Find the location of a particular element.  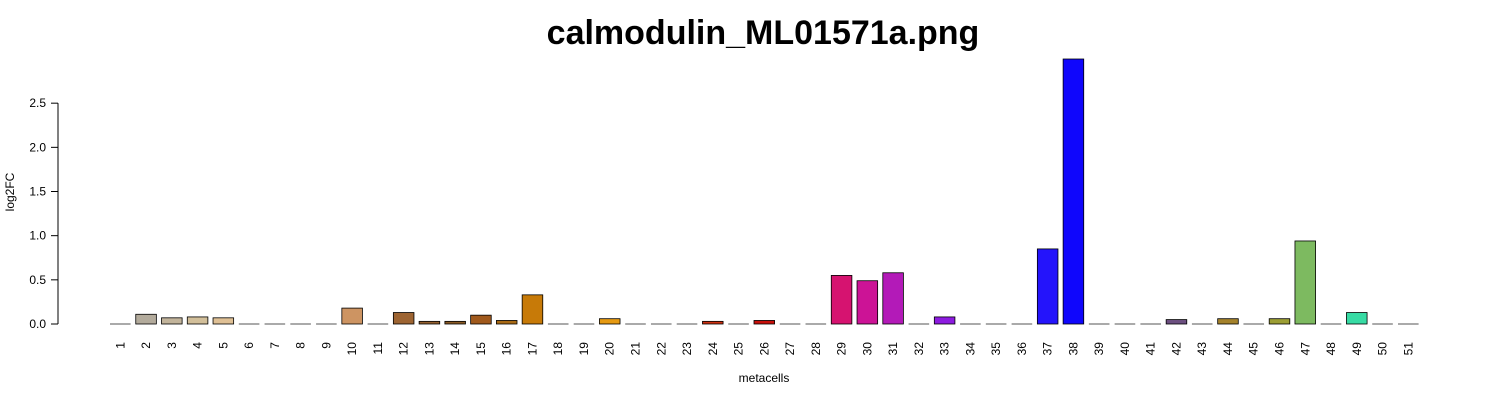

x-tick-label: 21 is located at coordinates (636, 349).